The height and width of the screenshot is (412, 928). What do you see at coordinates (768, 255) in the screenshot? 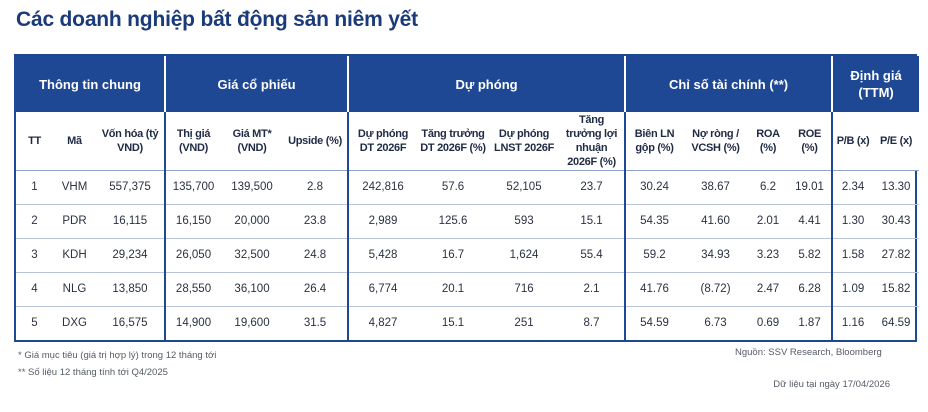
I see `cell-roa: 3.23` at bounding box center [768, 255].